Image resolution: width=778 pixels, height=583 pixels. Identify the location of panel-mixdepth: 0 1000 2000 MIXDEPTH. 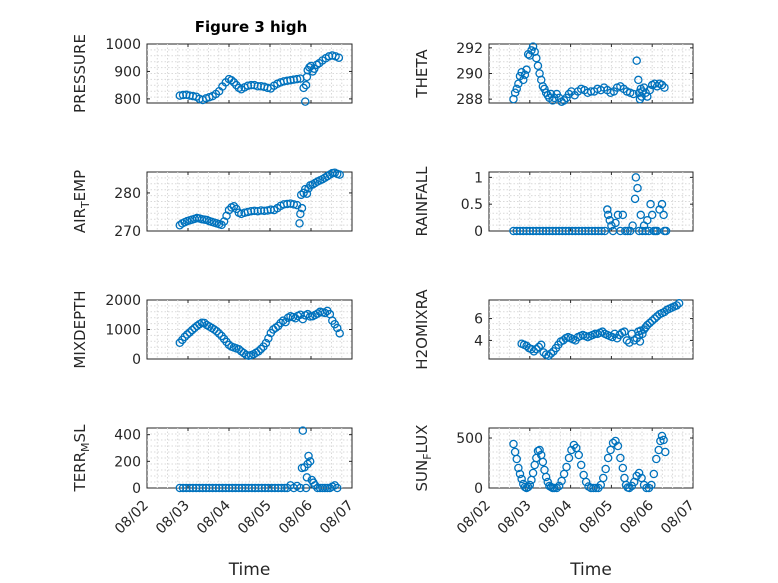
(212, 329).